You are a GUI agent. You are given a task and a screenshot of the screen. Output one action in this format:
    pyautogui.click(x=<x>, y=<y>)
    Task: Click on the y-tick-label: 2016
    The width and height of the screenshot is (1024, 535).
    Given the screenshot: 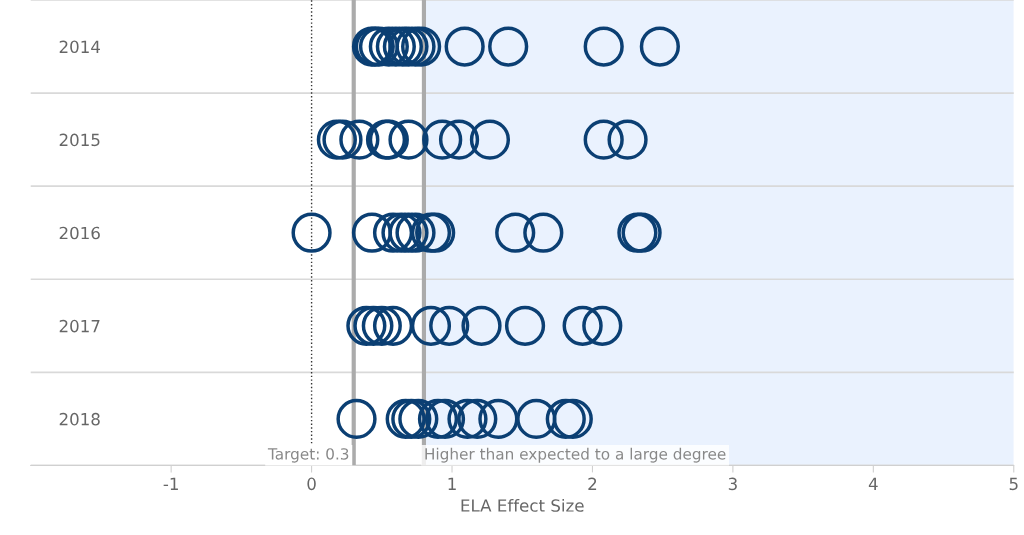 What is the action you would take?
    pyautogui.click(x=79, y=233)
    